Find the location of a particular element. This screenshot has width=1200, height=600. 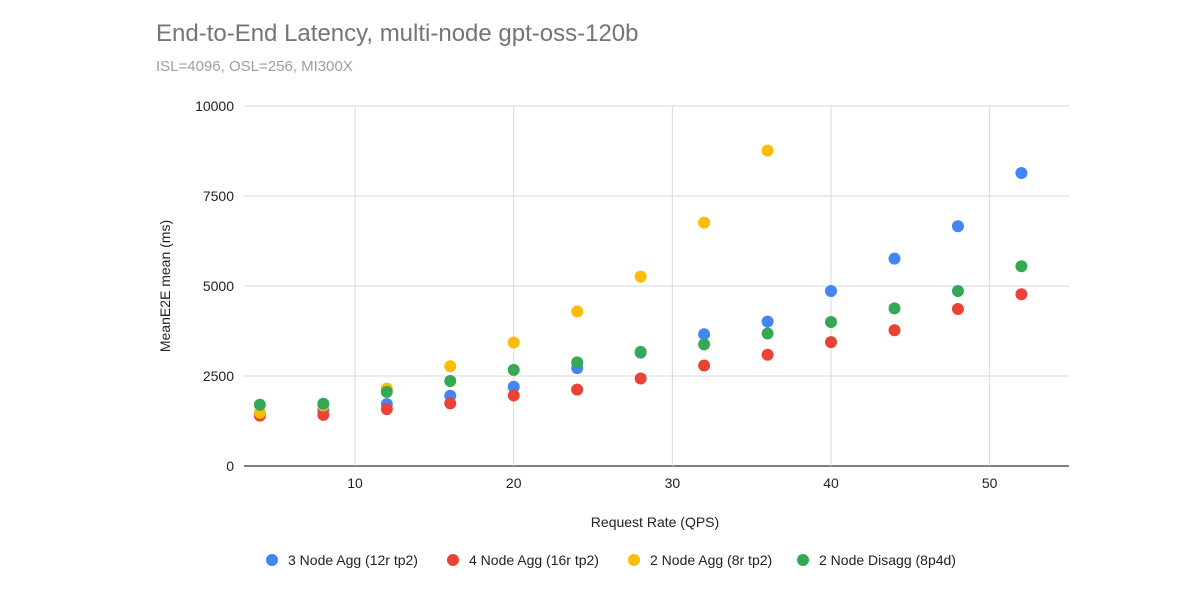

y-tick-label: 10000 is located at coordinates (214, 106).